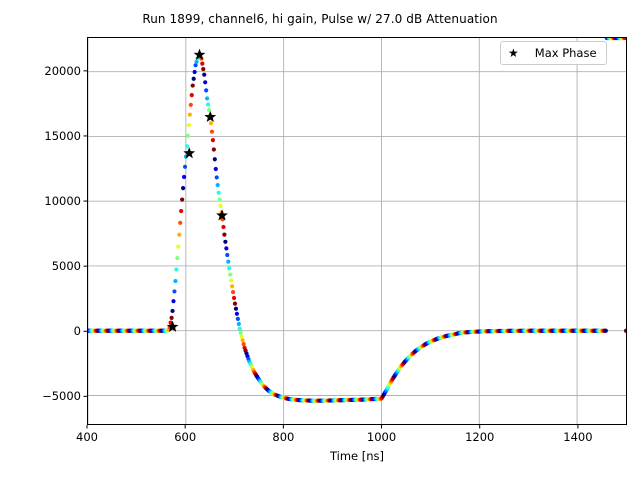  What do you see at coordinates (62, 201) in the screenshot?
I see `y-tick-label: 10000` at bounding box center [62, 201].